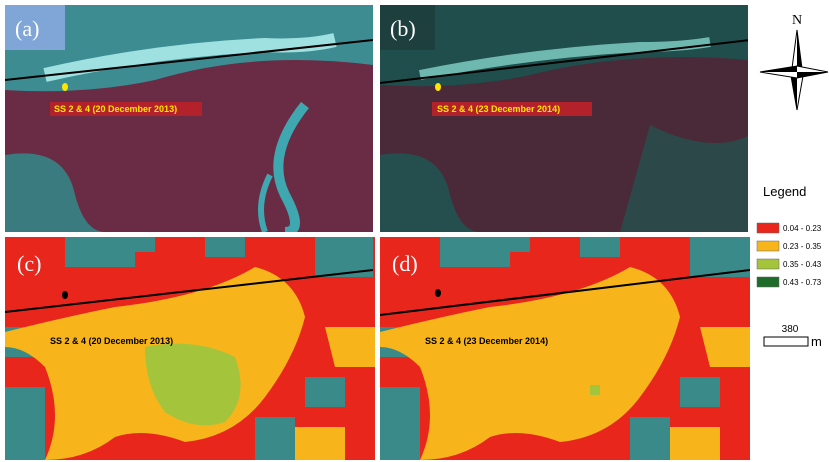 Image resolution: width=829 pixels, height=462 pixels. I want to click on panel-label: (a), so click(27, 28).